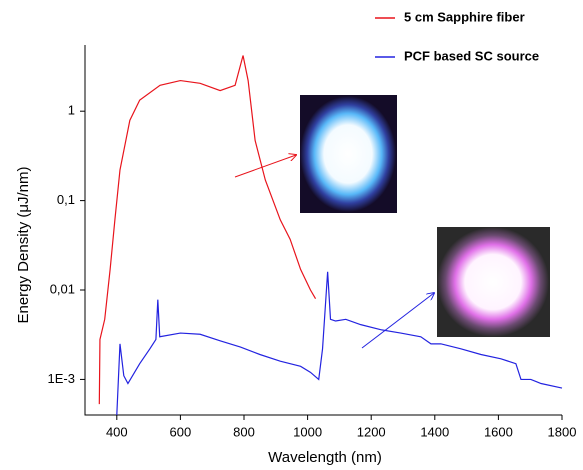 This screenshot has width=583, height=470. What do you see at coordinates (307, 431) in the screenshot?
I see `x-tick-label: 1000` at bounding box center [307, 431].